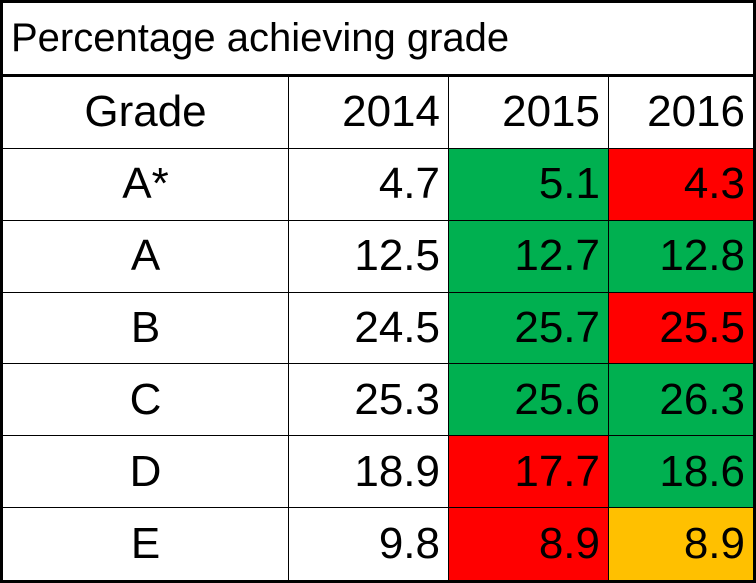  I want to click on value-cell: 4.7, so click(369, 184).